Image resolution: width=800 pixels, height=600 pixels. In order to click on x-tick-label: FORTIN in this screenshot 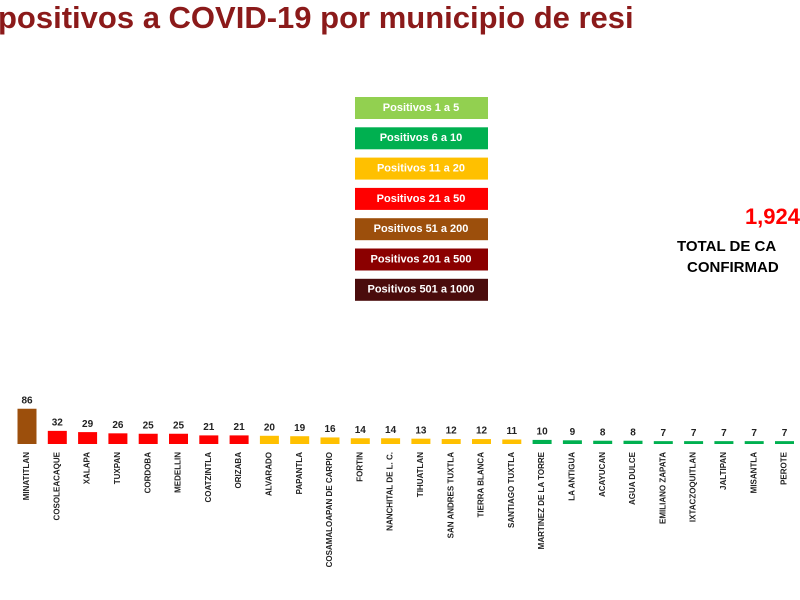, I will do `click(359, 467)`.